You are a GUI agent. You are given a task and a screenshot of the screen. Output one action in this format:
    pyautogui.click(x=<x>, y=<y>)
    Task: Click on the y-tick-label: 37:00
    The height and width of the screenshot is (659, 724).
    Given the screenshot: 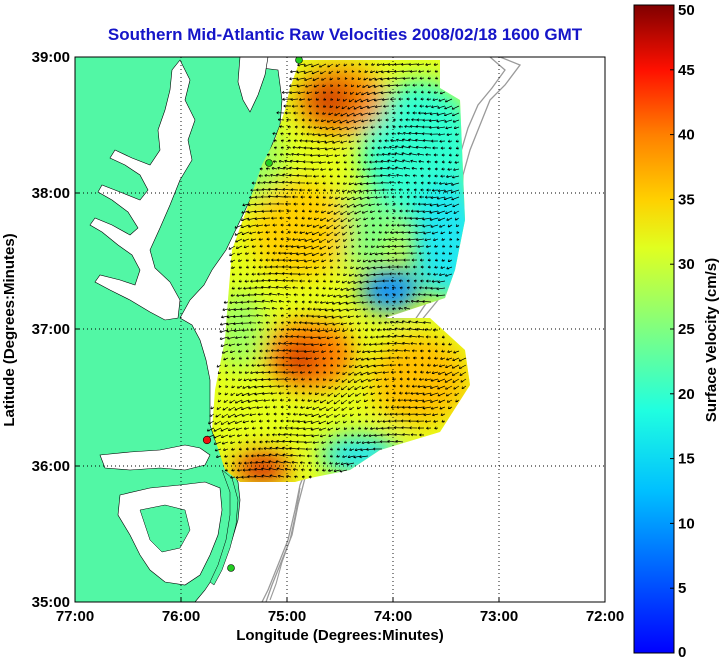 What is the action you would take?
    pyautogui.click(x=51, y=329)
    